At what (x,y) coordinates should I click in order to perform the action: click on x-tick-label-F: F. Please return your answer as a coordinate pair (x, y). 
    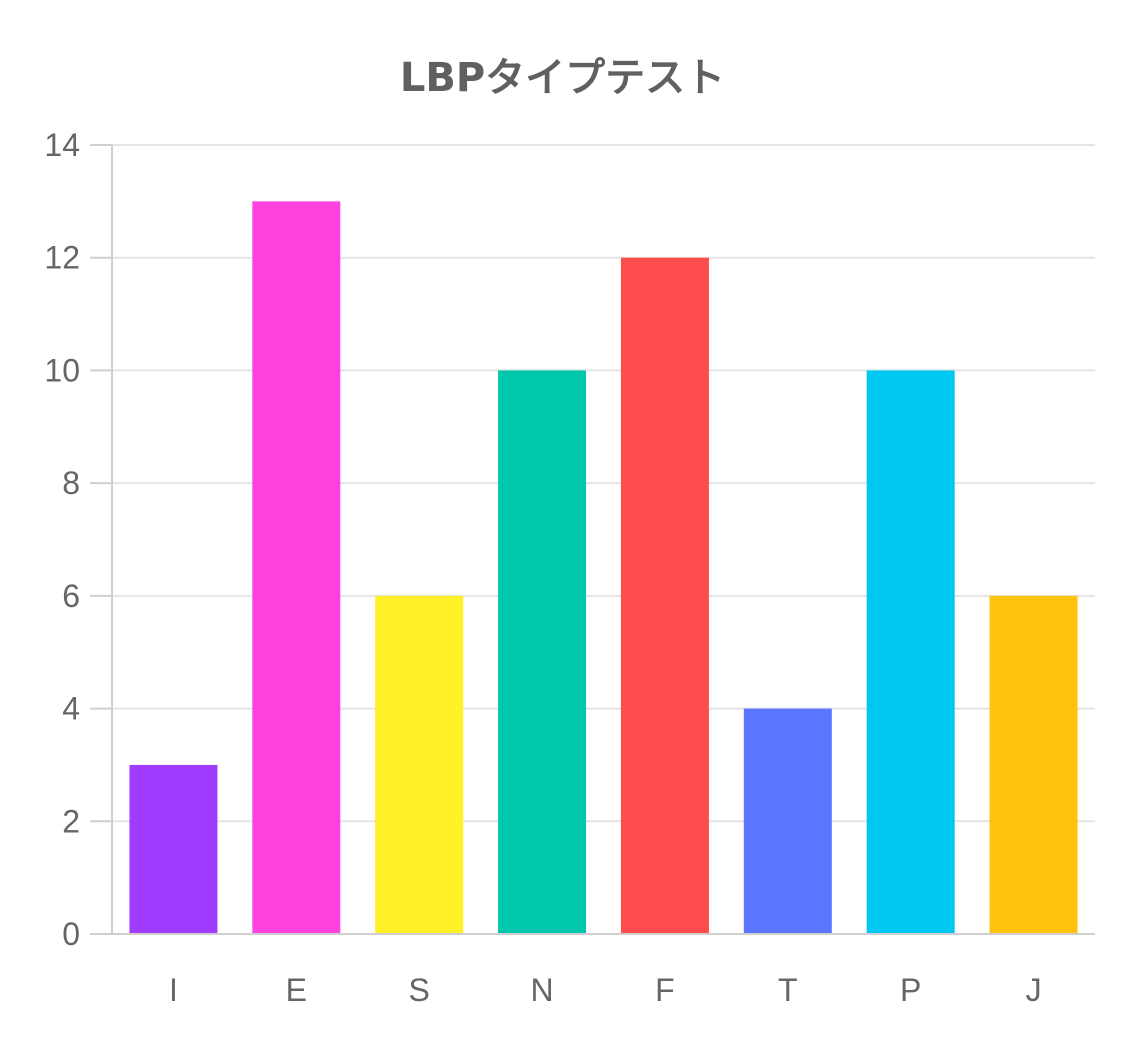
    Looking at the image, I should click on (665, 990).